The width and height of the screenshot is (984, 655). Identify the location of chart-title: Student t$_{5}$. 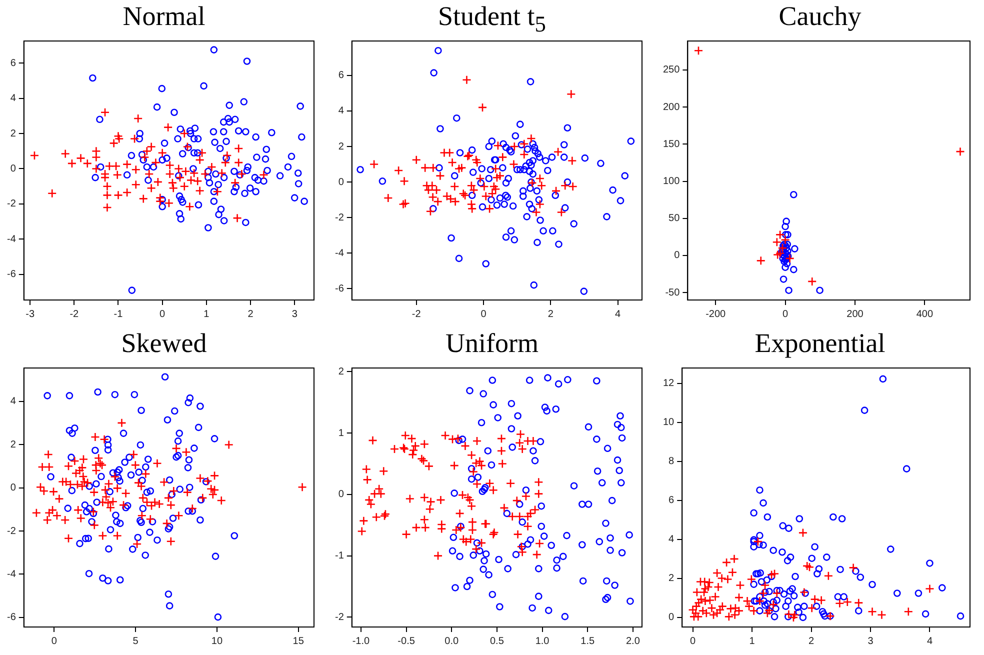
(492, 18).